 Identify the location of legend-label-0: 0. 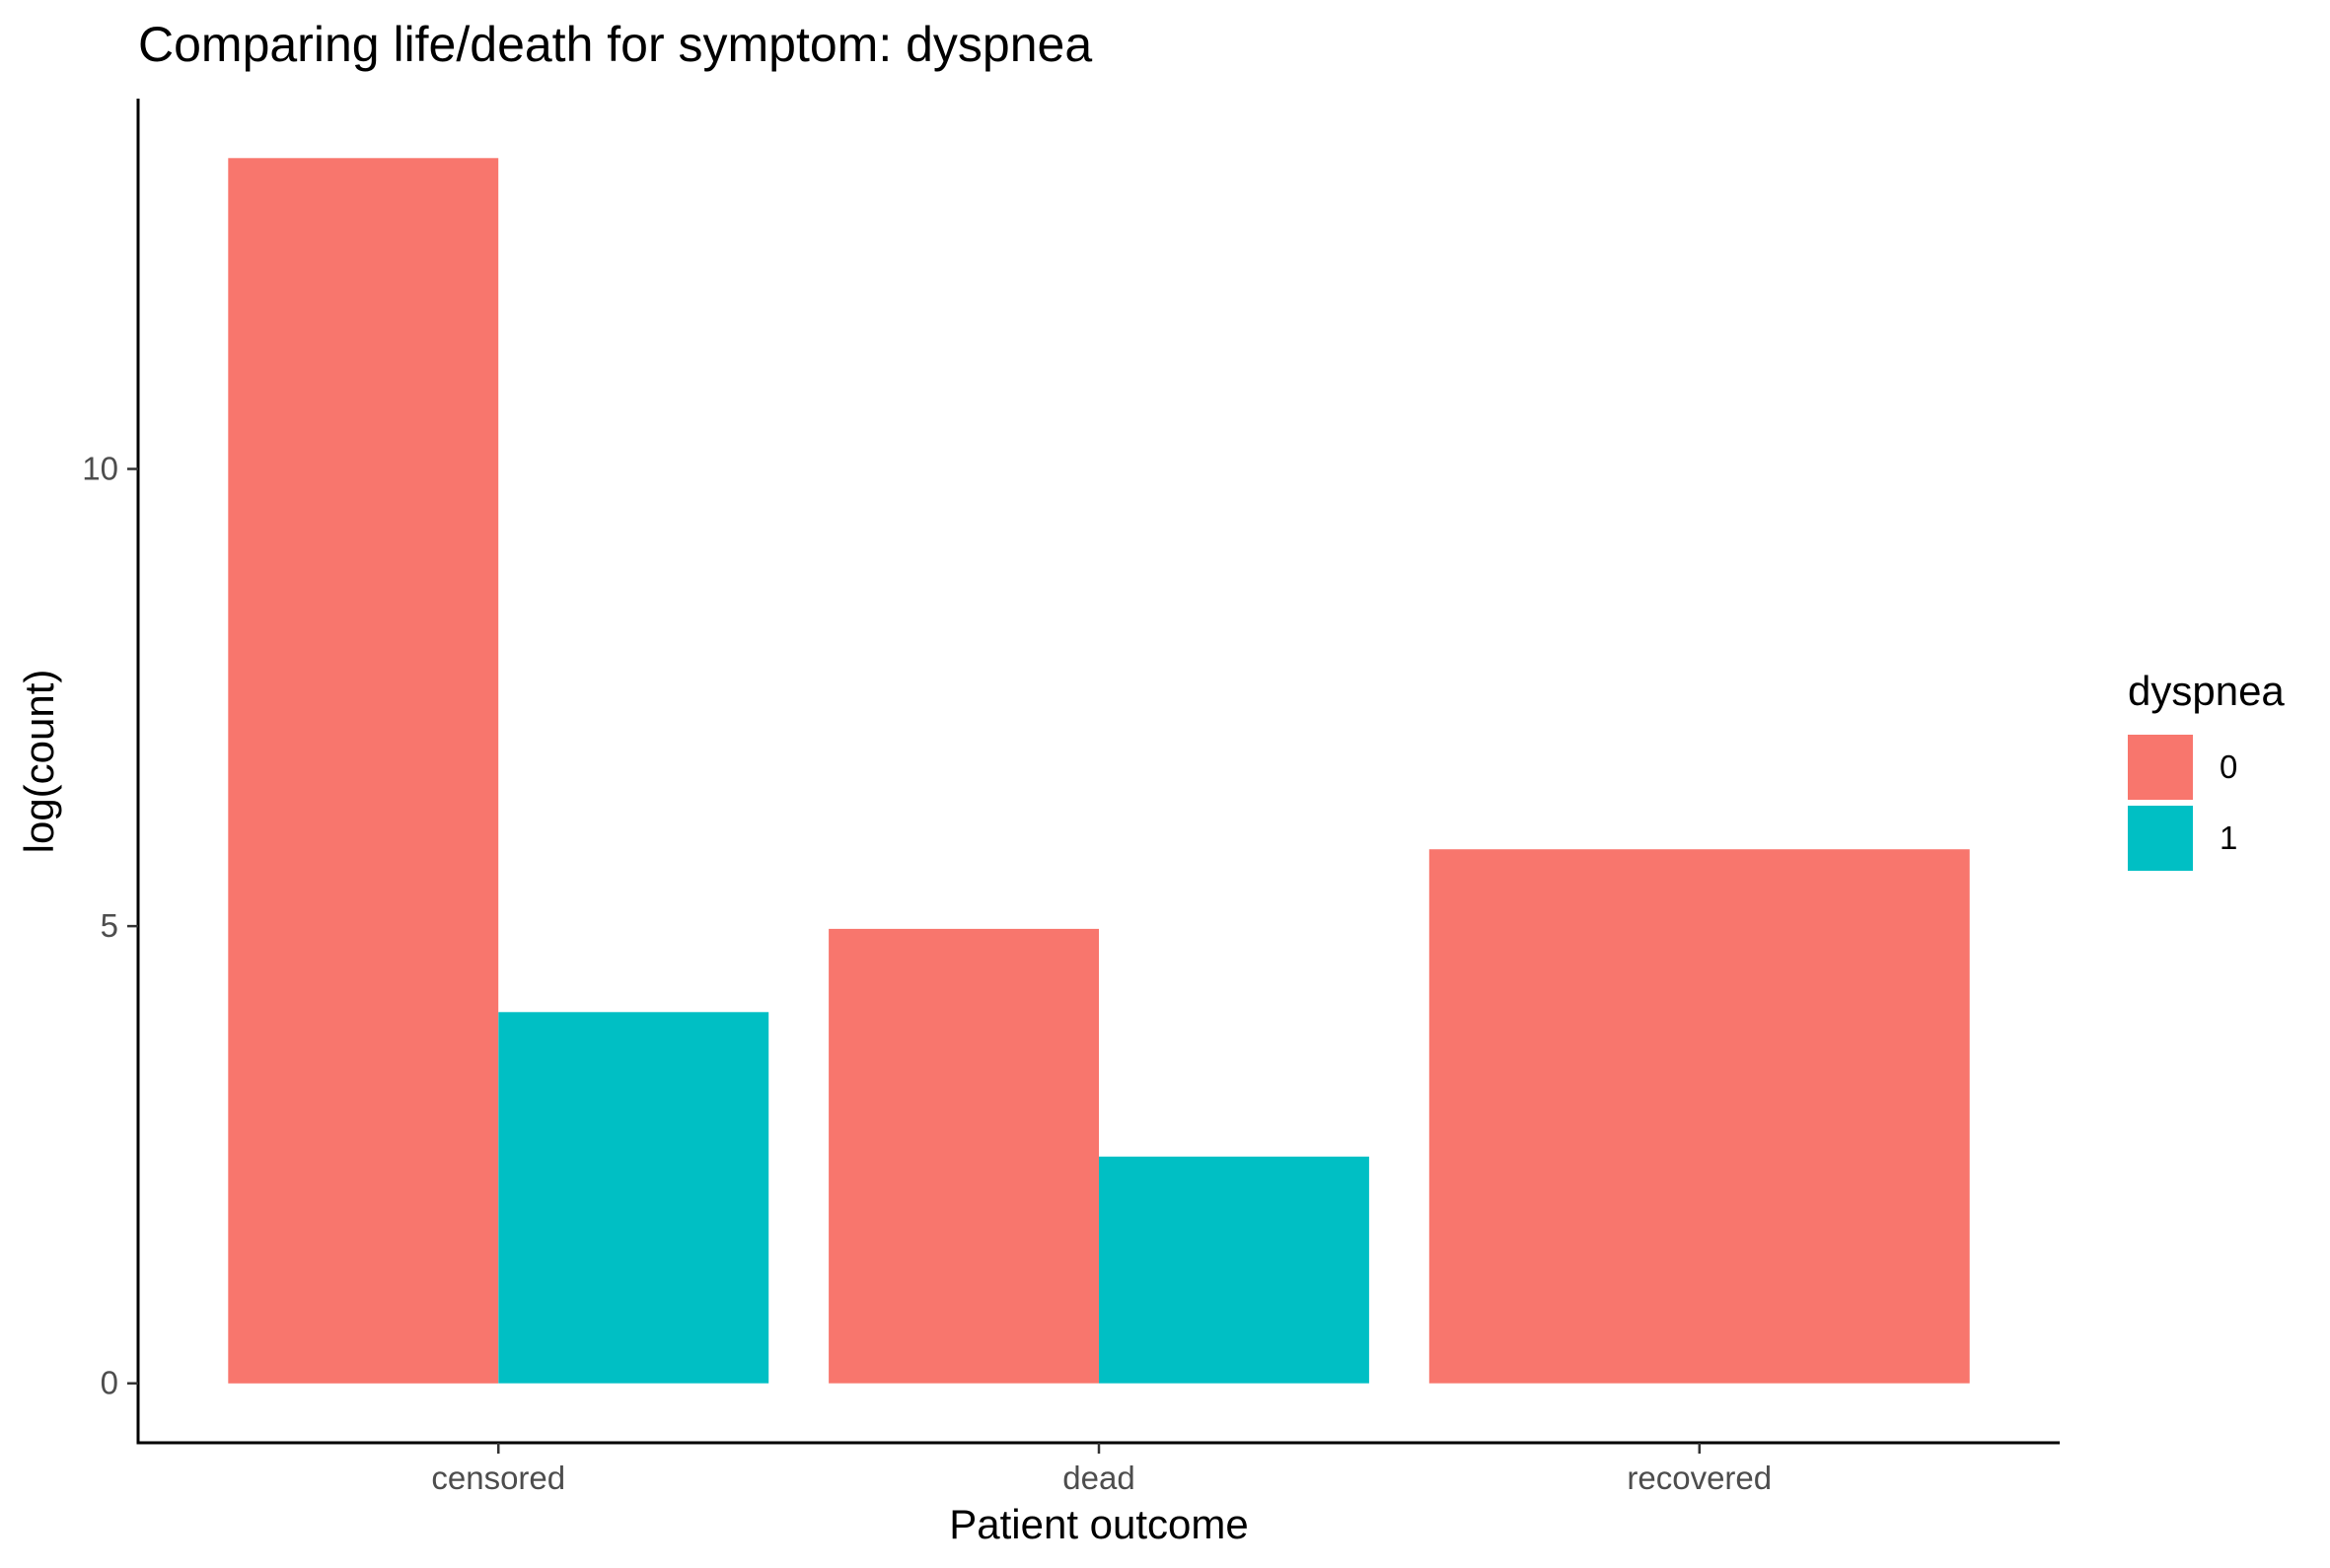
(2229, 766).